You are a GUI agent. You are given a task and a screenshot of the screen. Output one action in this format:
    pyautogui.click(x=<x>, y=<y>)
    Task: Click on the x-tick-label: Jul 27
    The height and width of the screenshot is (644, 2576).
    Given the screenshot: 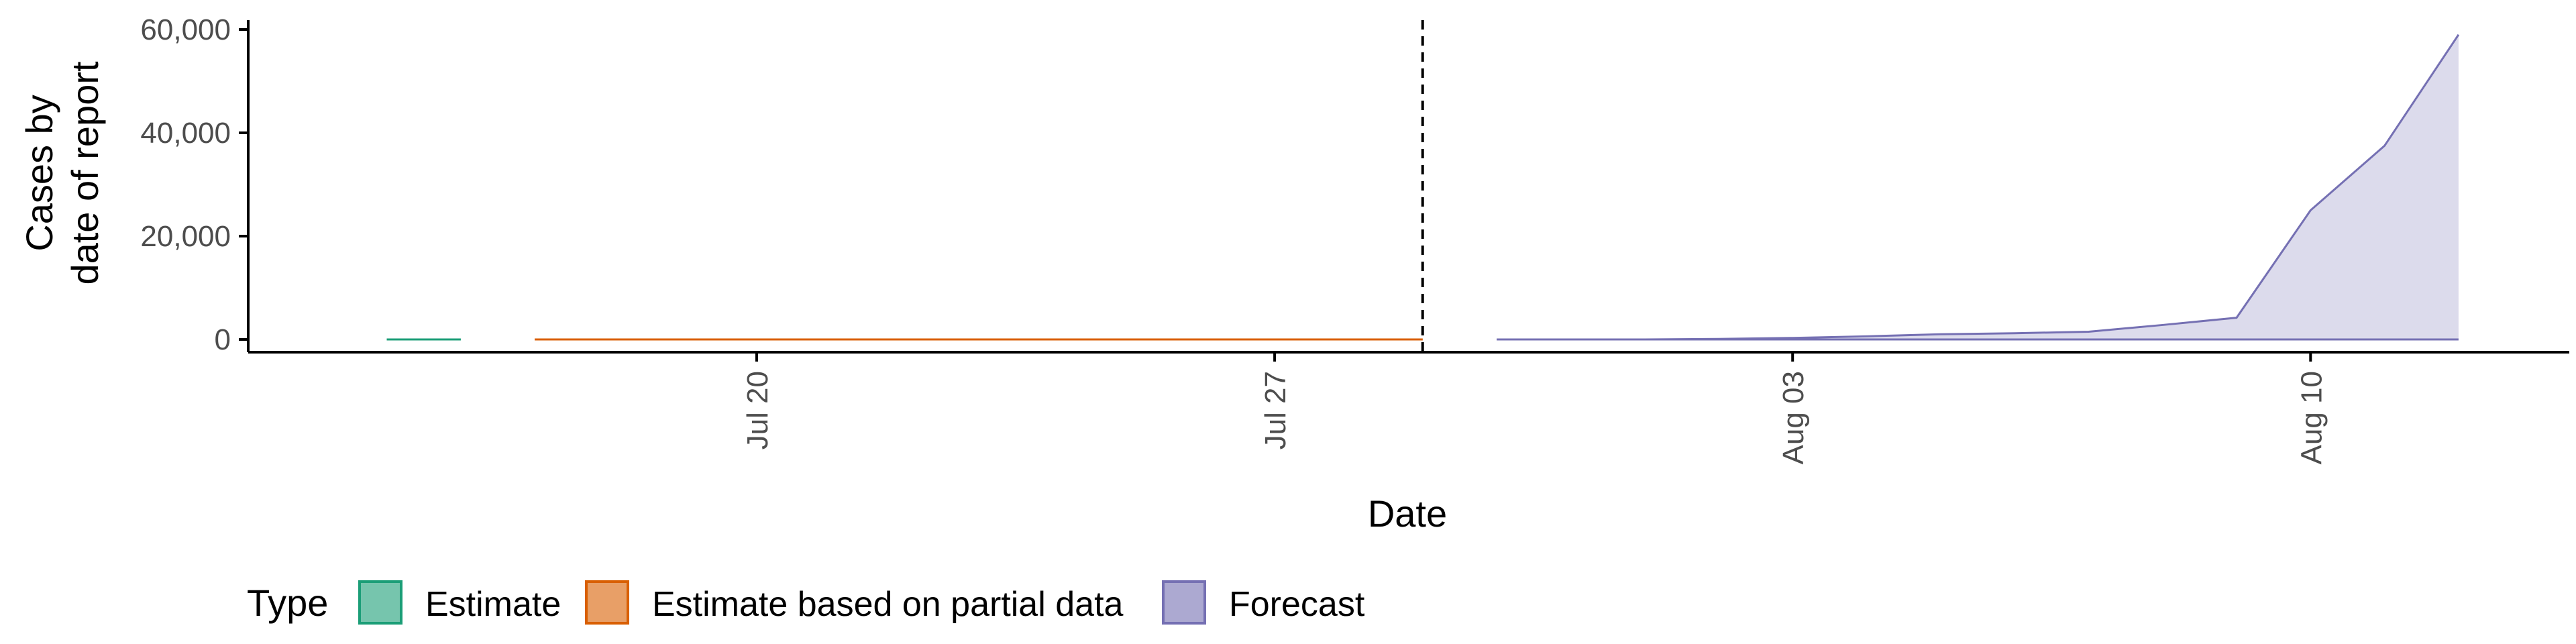 What is the action you would take?
    pyautogui.click(x=1275, y=410)
    